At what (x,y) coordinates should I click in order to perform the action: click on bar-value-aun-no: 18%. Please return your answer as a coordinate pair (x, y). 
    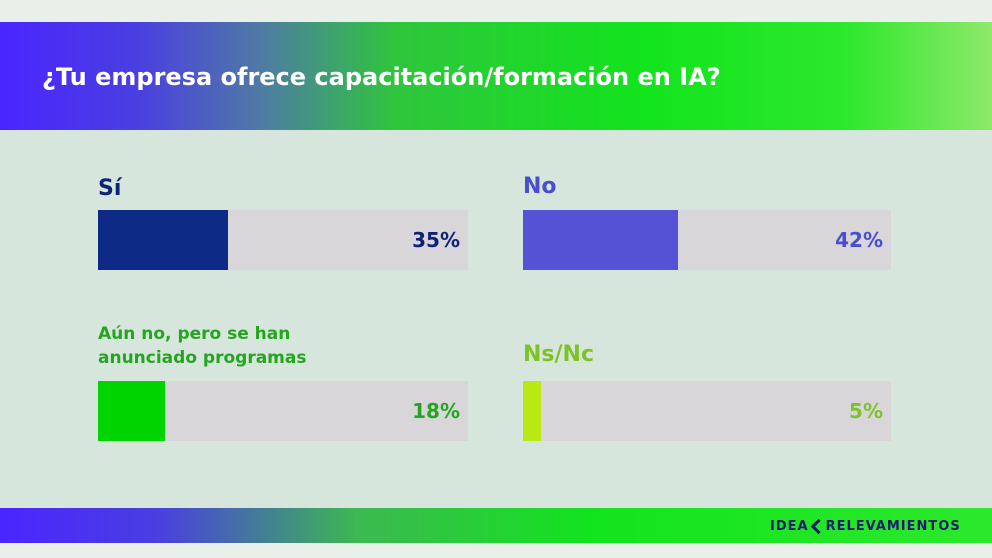
    Looking at the image, I should click on (436, 411).